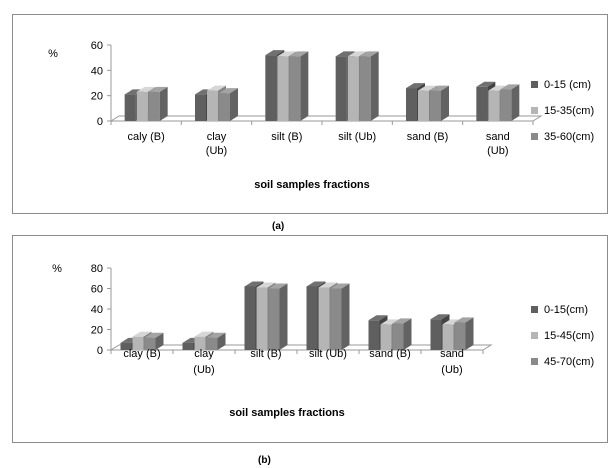  I want to click on chart-a-legend-label: 35-60(cm), so click(569, 137).